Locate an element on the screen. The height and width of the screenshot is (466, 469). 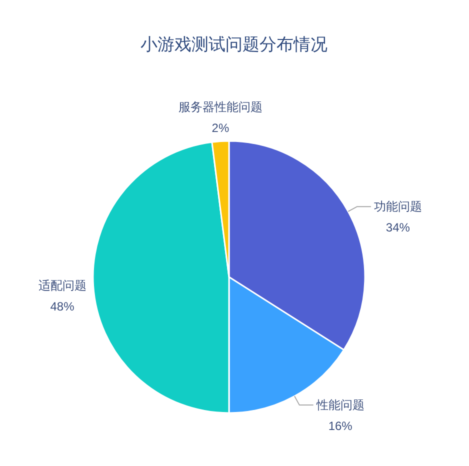
data-label: 34% is located at coordinates (398, 227).